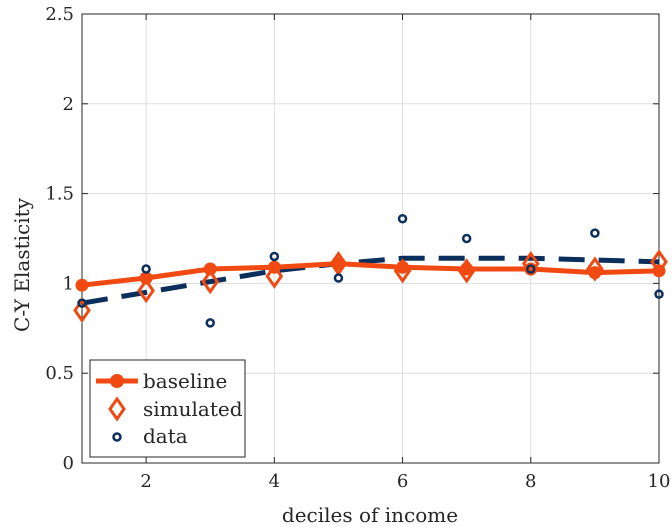 The width and height of the screenshot is (672, 529). What do you see at coordinates (274, 481) in the screenshot?
I see `x-tick-label: 4` at bounding box center [274, 481].